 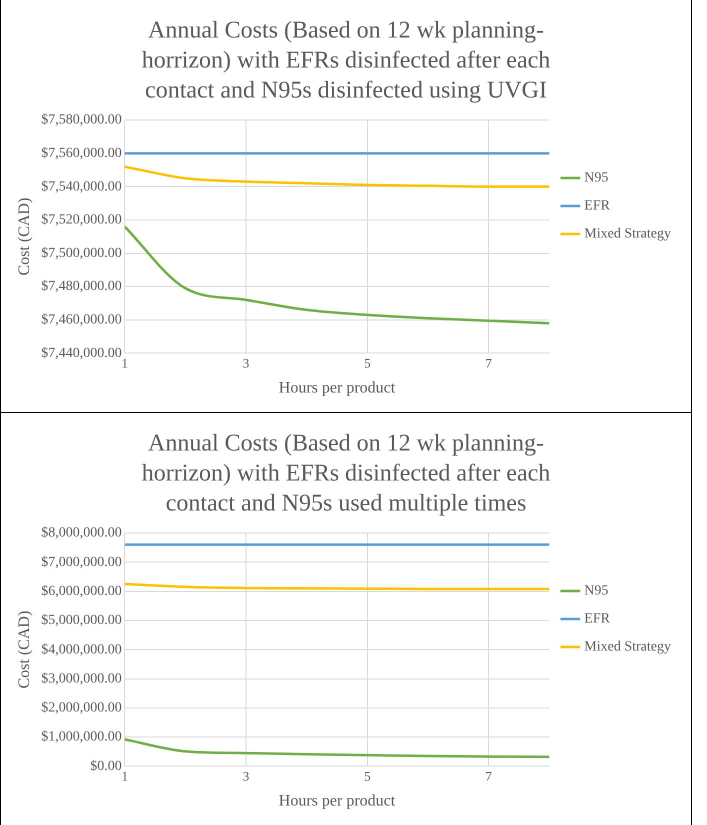 What do you see at coordinates (81, 220) in the screenshot?
I see `y-tick-label: $7,520,000.00` at bounding box center [81, 220].